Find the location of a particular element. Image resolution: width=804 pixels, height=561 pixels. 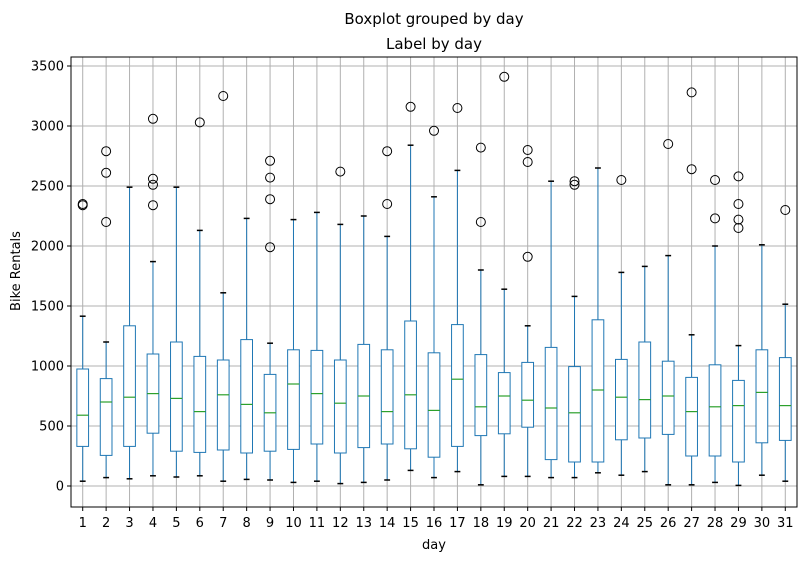

x-tick-label-10: 10 is located at coordinates (293, 523).